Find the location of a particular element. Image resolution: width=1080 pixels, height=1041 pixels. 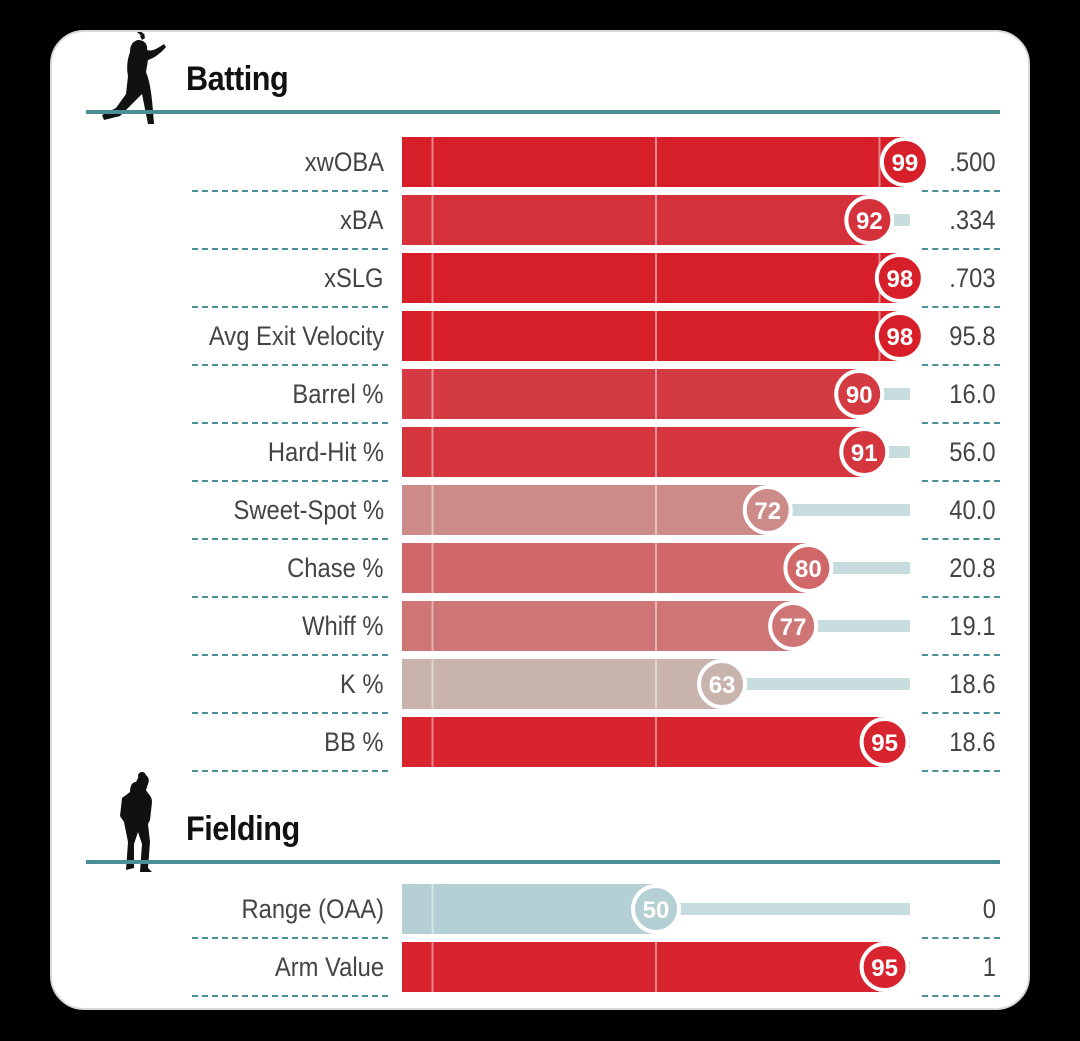

percentile-badge-whiff is located at coordinates (793, 626).